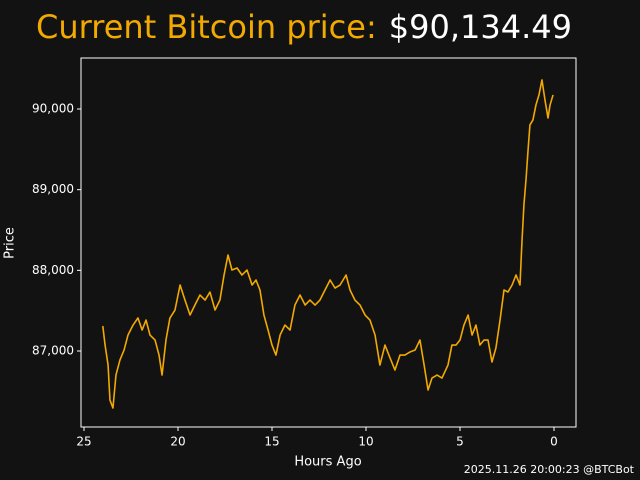 Image resolution: width=640 pixels, height=480 pixels. Describe the element at coordinates (271, 442) in the screenshot. I see `x-tick-label: 15` at that location.